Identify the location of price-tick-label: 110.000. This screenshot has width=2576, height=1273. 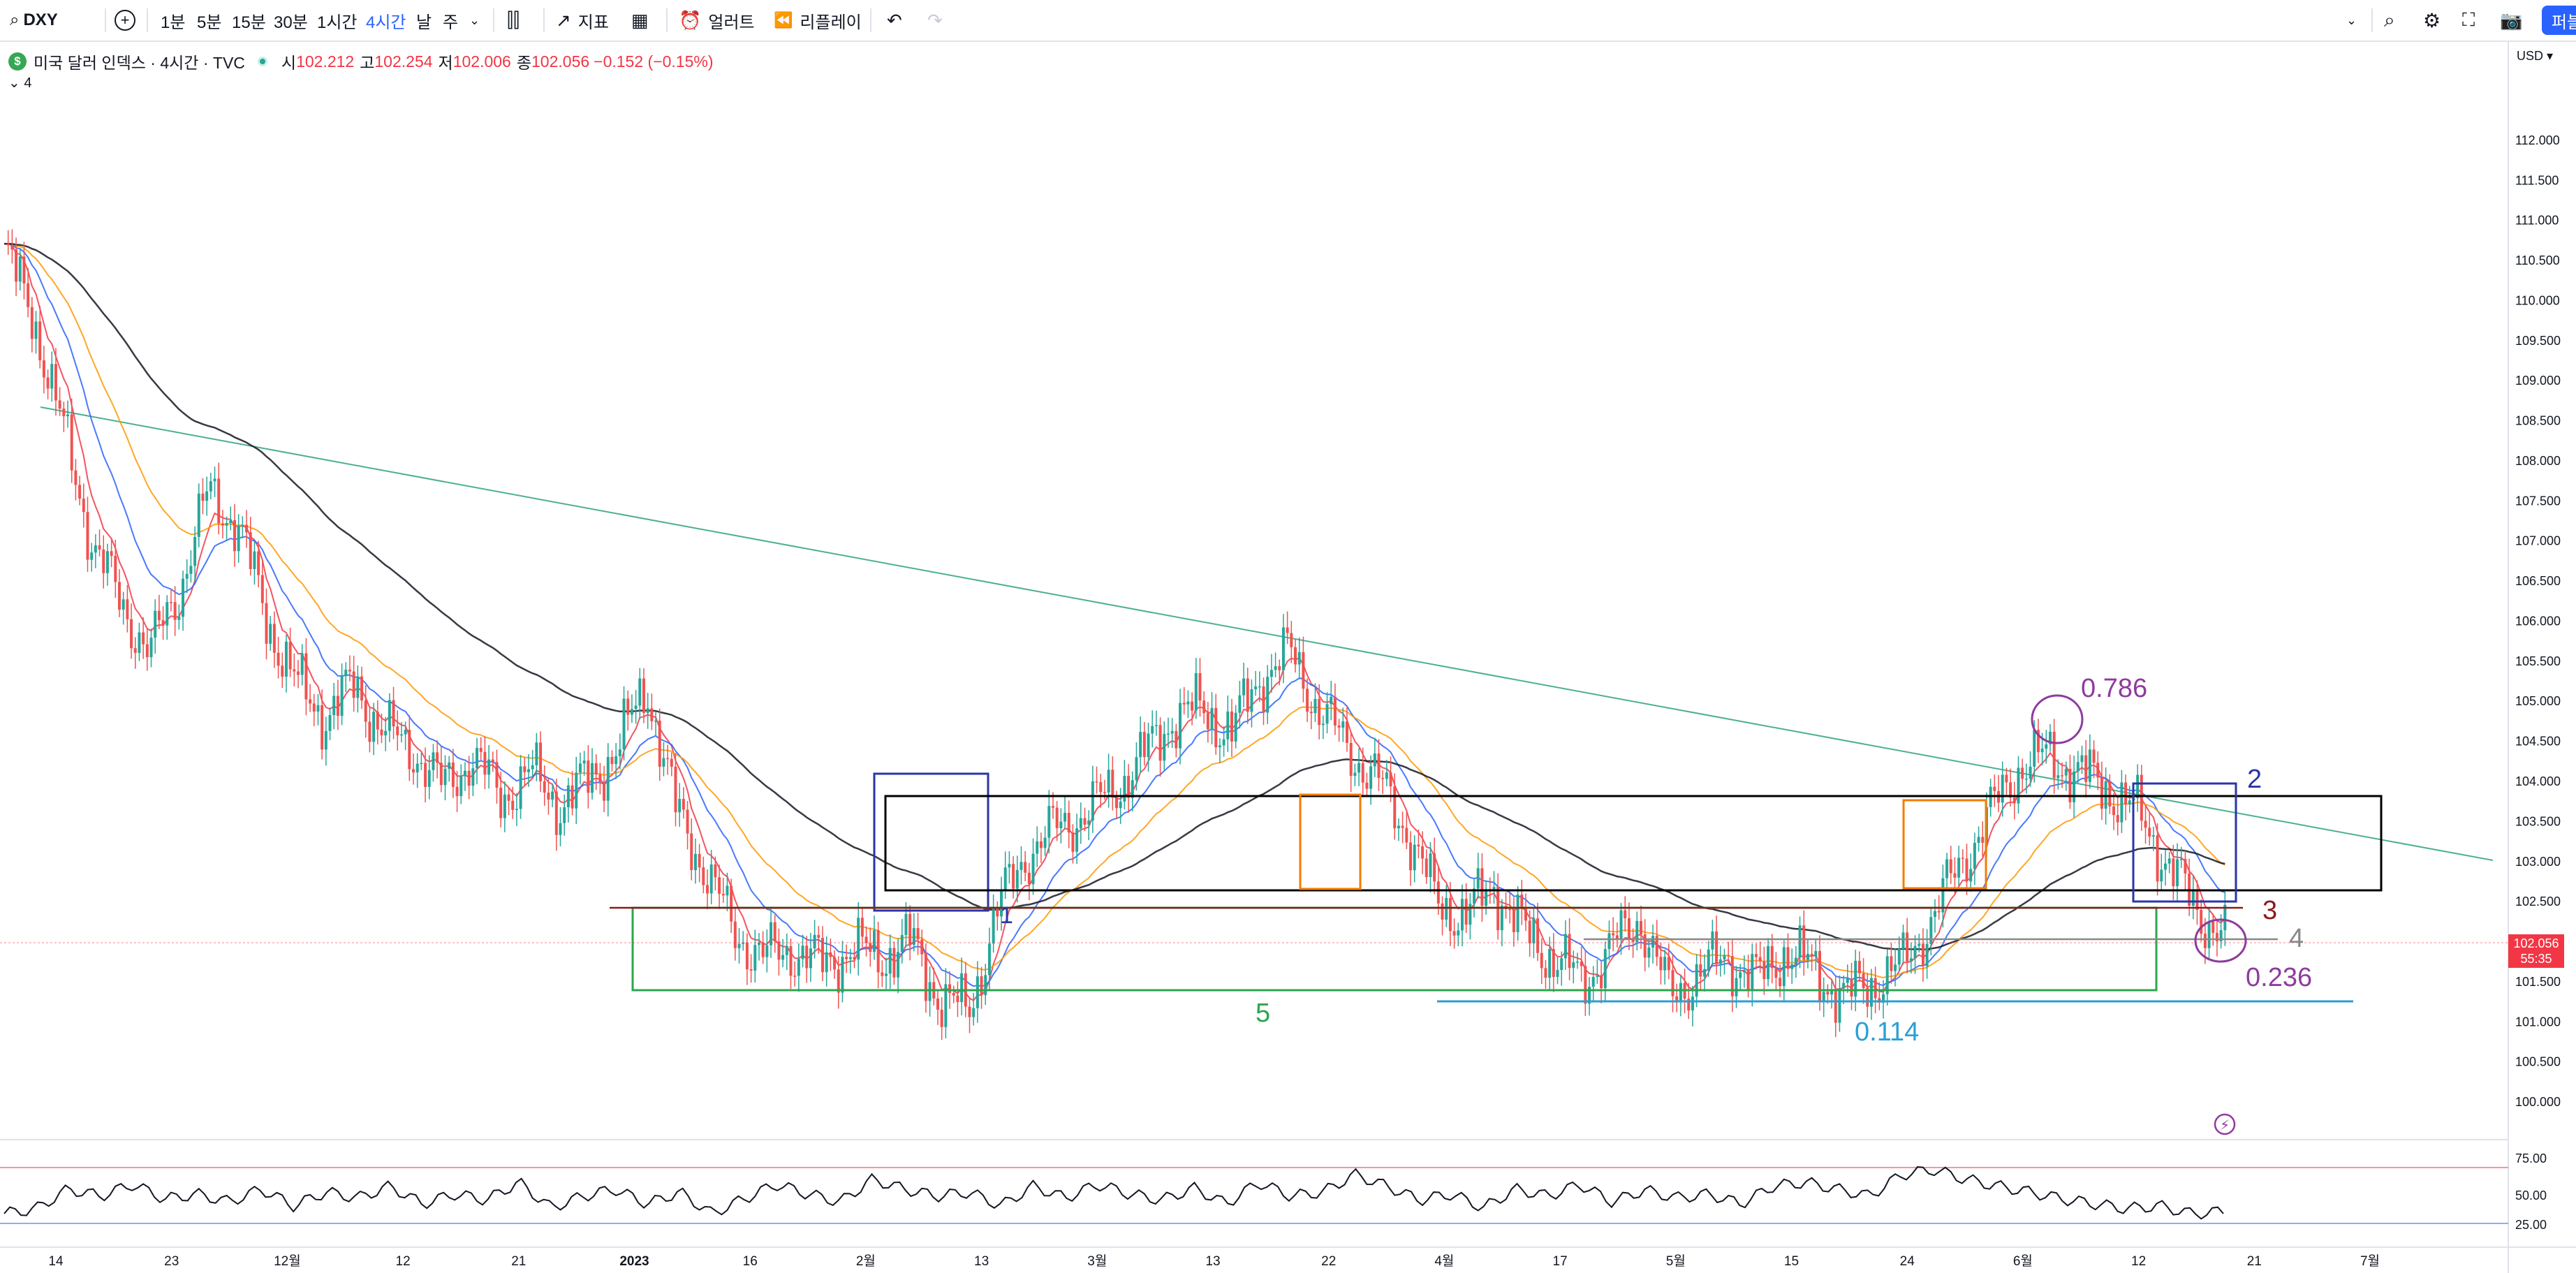
(2537, 300).